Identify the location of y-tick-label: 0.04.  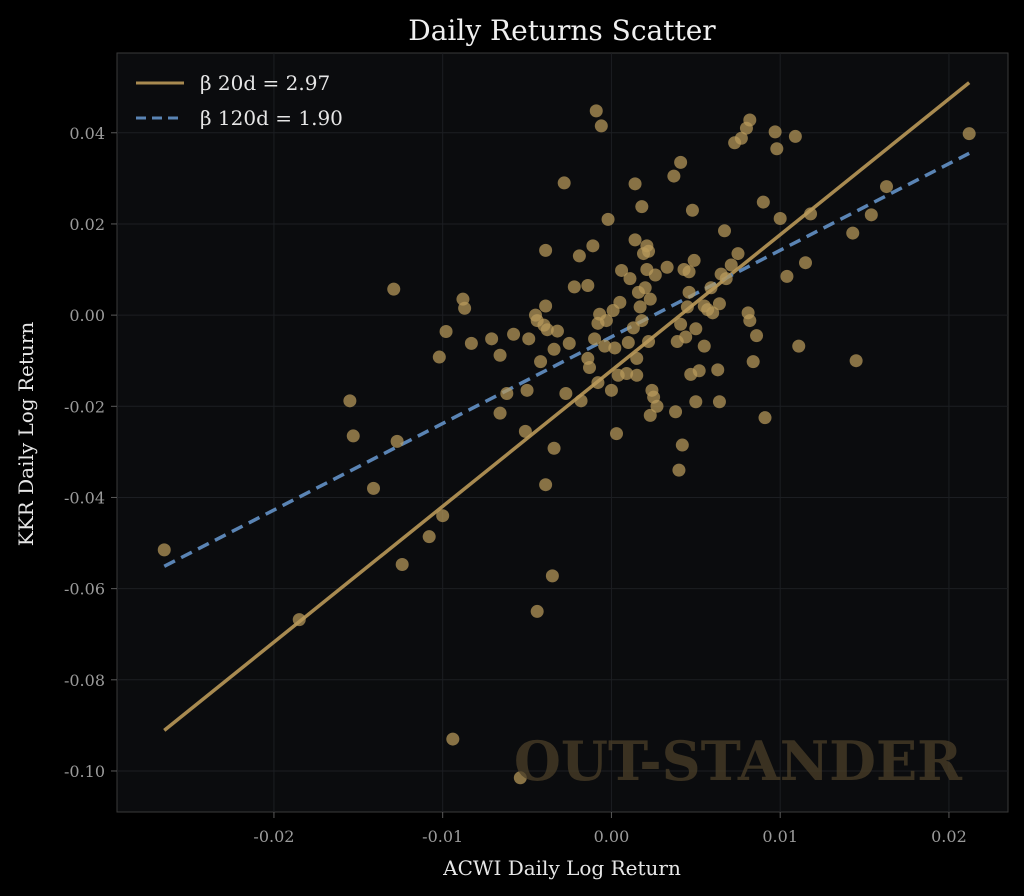
(87, 133).